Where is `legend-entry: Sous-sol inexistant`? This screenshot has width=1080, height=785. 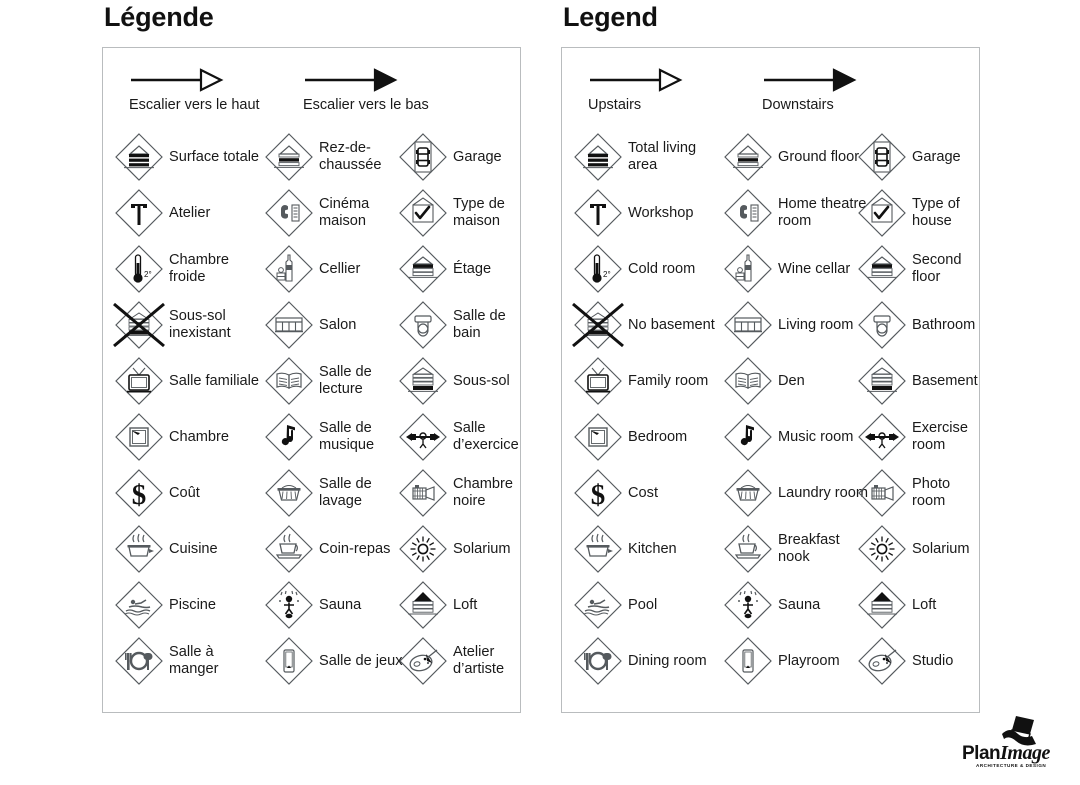
legend-entry: Sous-sol inexistant is located at coordinates (187, 325).